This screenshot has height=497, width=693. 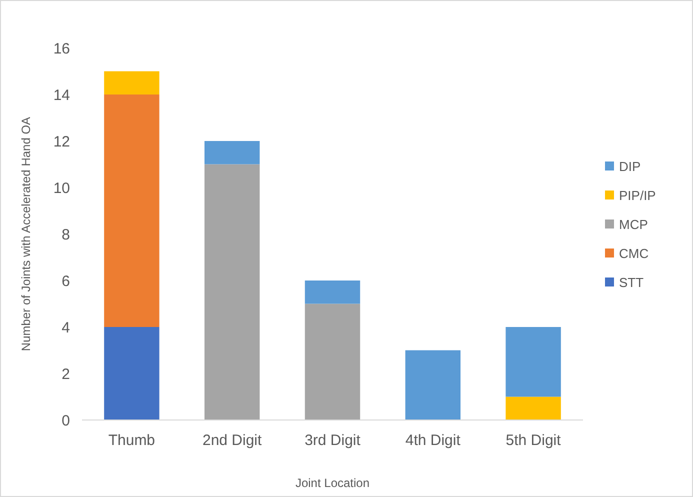 What do you see at coordinates (66, 374) in the screenshot?
I see `y-tick-label: 2` at bounding box center [66, 374].